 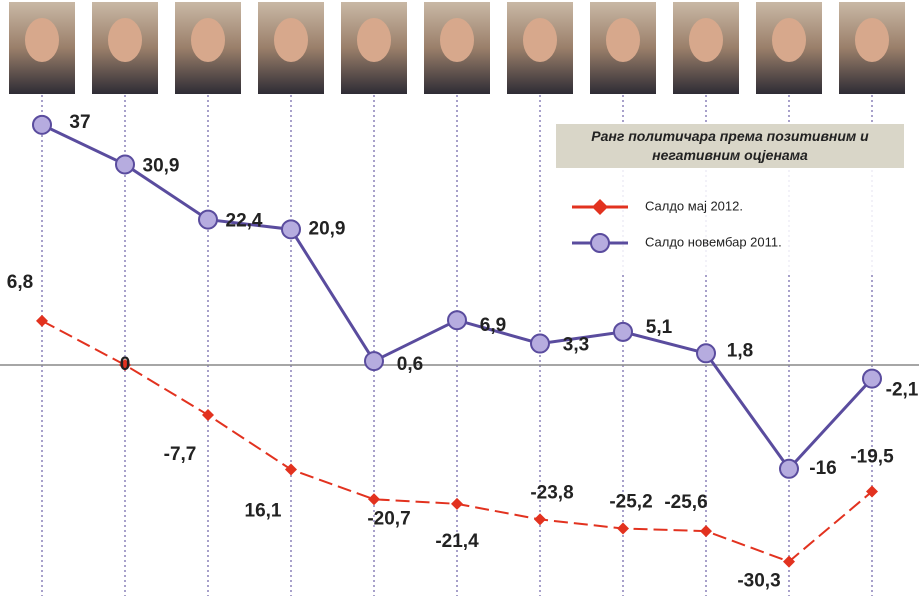 I want to click on data-label: 6,8, so click(x=20, y=282).